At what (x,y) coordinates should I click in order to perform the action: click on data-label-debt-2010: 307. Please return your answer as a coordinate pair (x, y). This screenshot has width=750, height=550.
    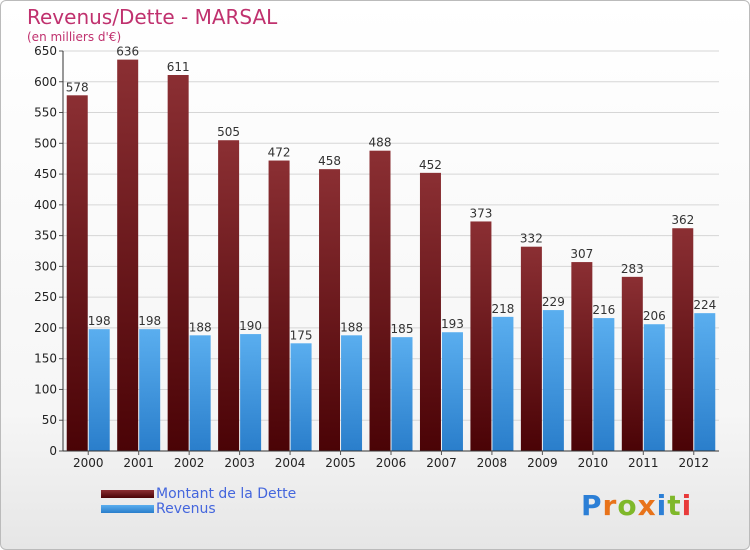
    Looking at the image, I should click on (581, 254).